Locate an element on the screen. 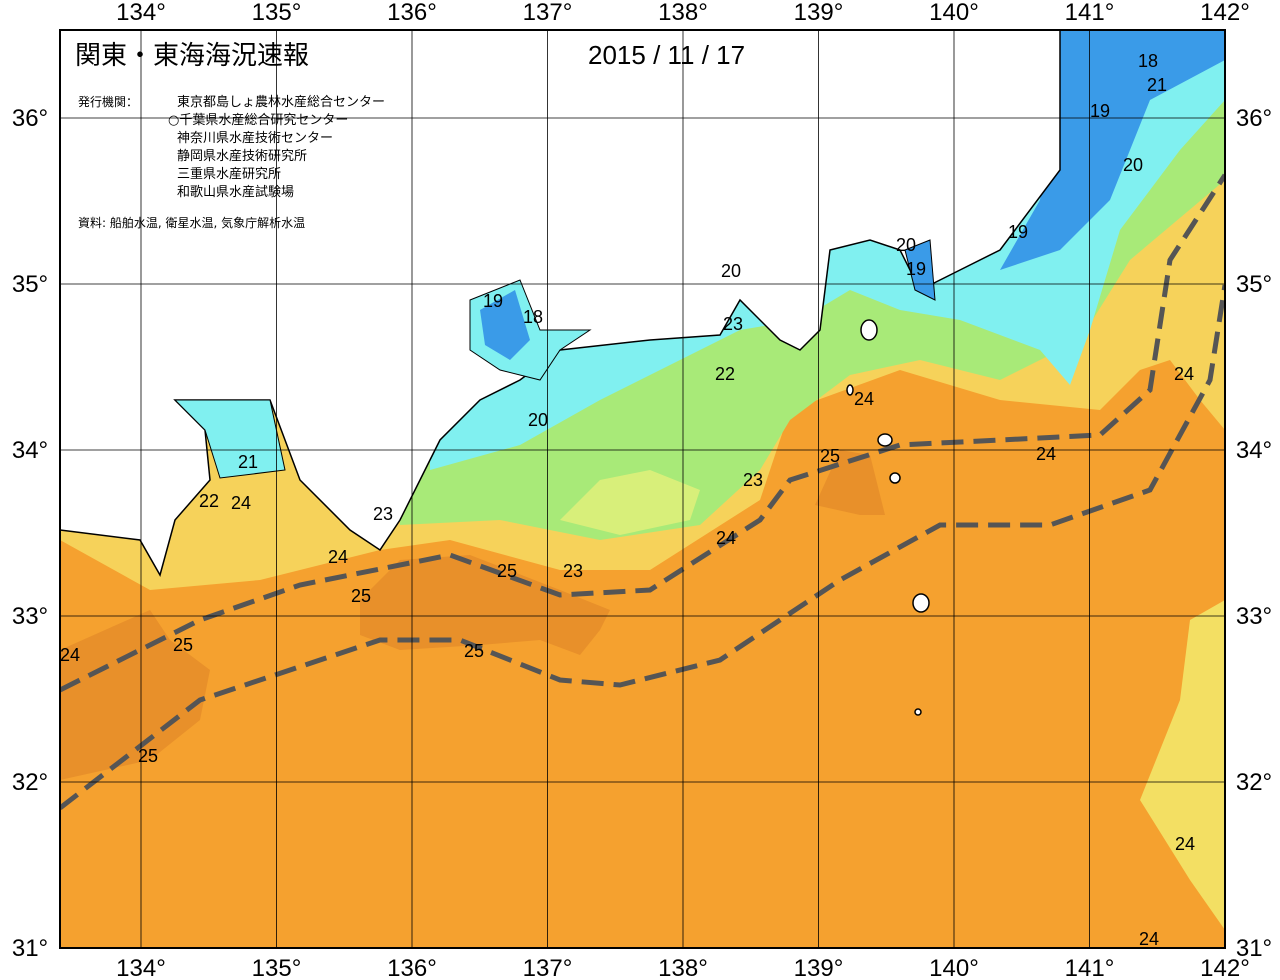  source: 資料: 船舶水温, 衛星水温, 気象庁解析水温 is located at coordinates (191, 222).